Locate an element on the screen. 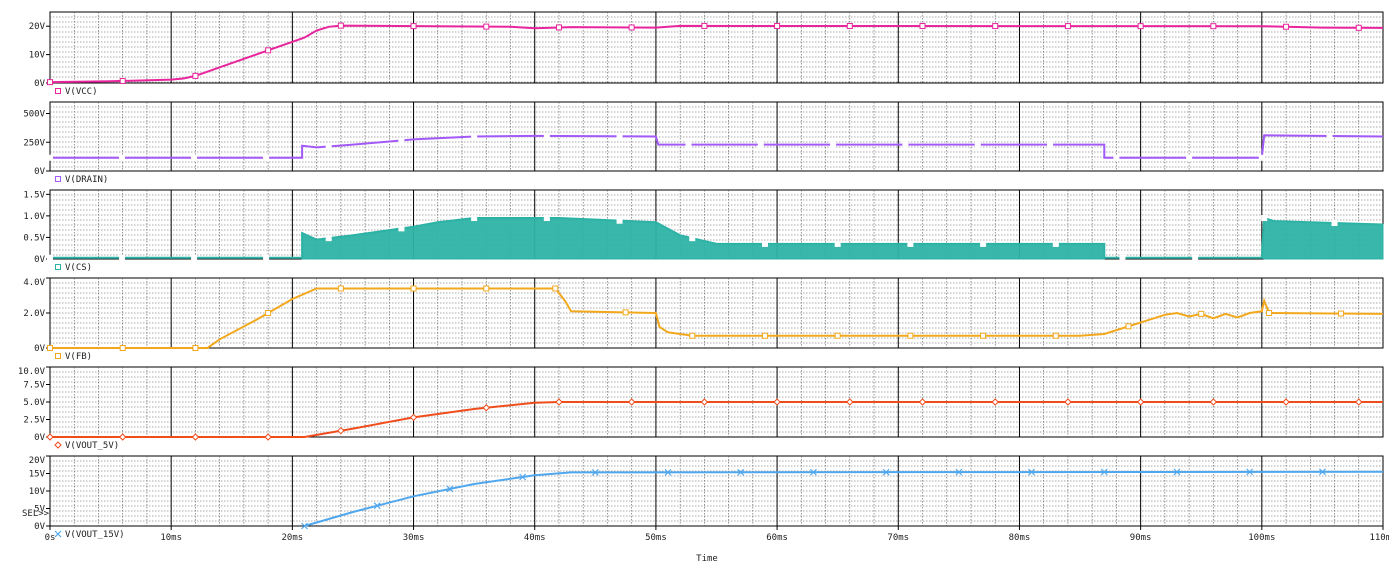 The height and width of the screenshot is (564, 1389). legend-label: V(VOUT_15V) is located at coordinates (95, 535).